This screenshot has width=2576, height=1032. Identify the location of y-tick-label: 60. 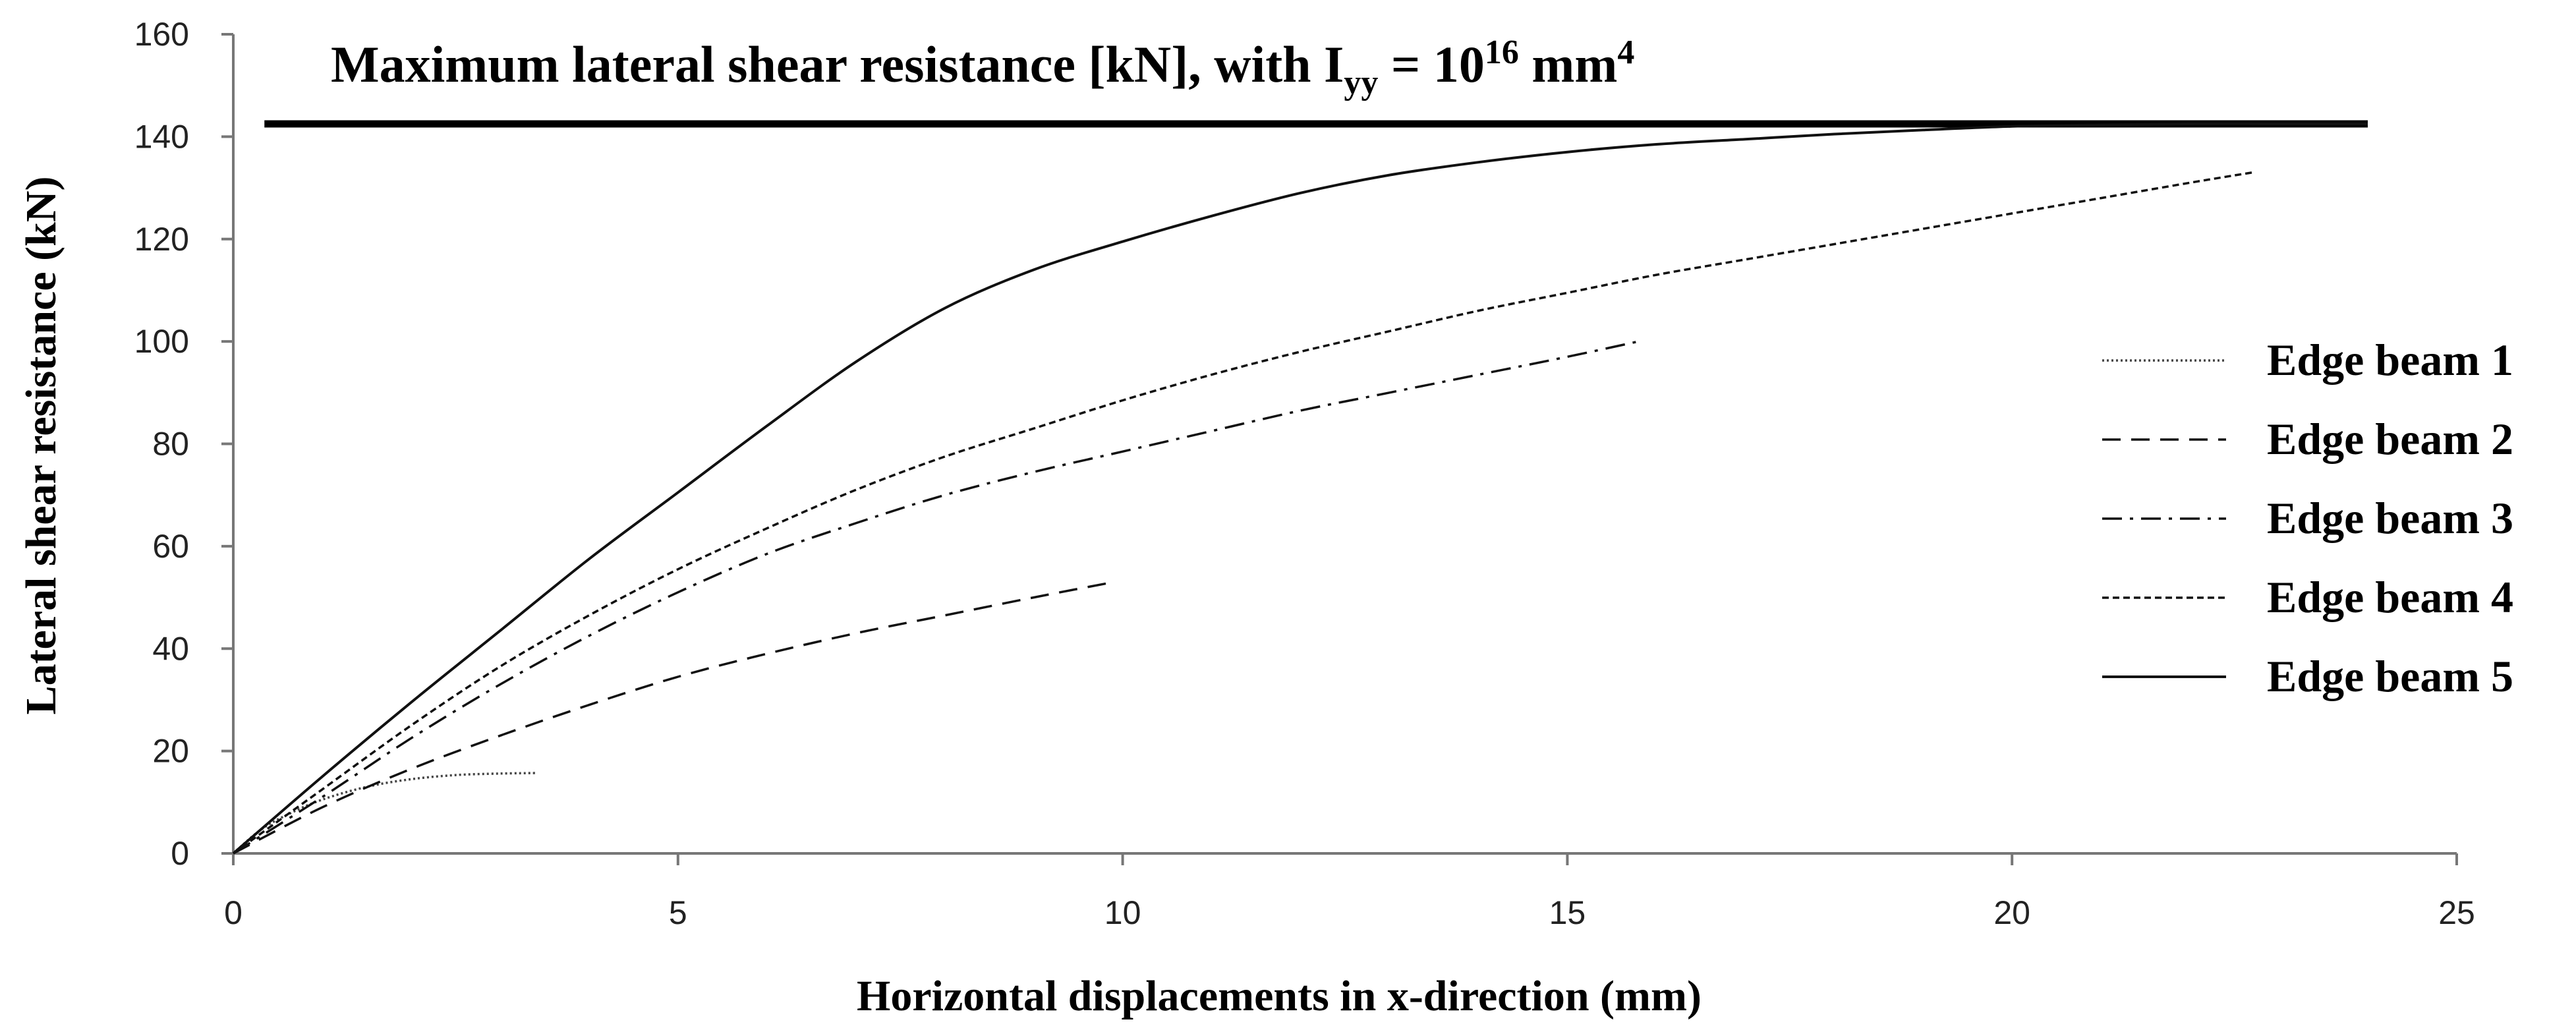
(171, 546).